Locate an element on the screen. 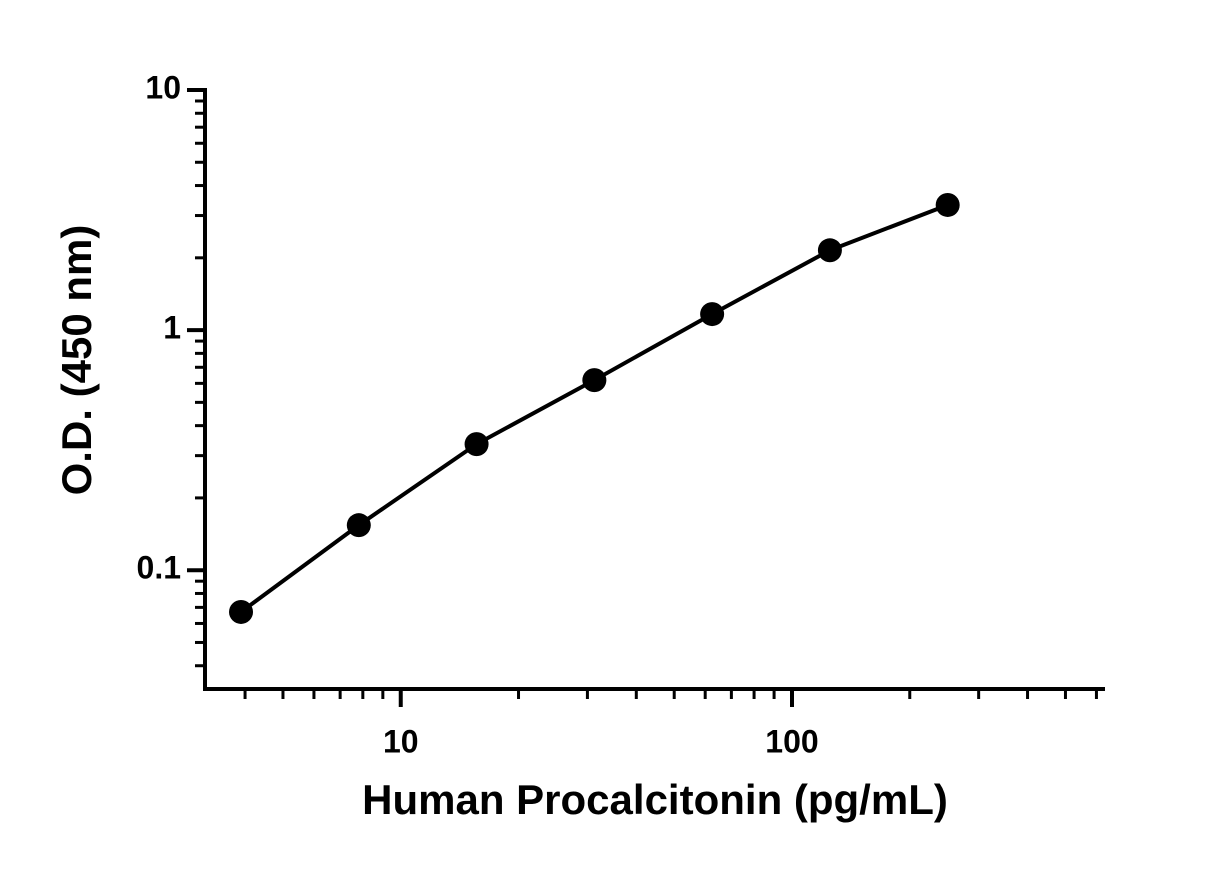  y-tick-label: 10 is located at coordinates (163, 87).